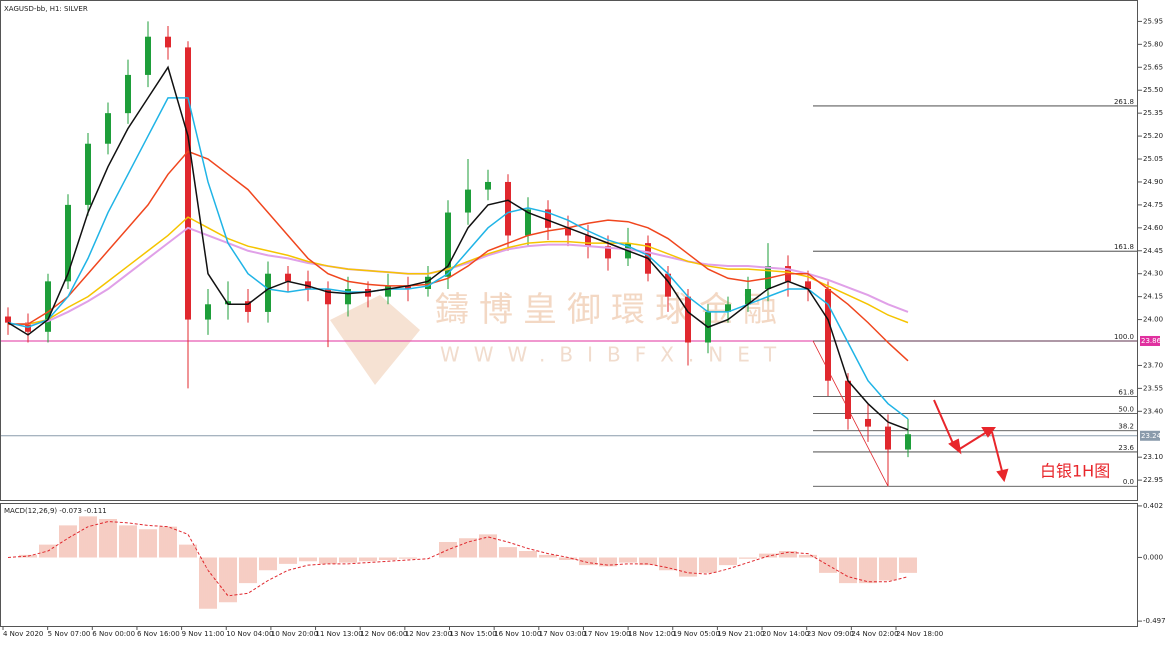 This screenshot has height=646, width=1170. What do you see at coordinates (1126, 410) in the screenshot?
I see `fib-label: 50.0` at bounding box center [1126, 410].